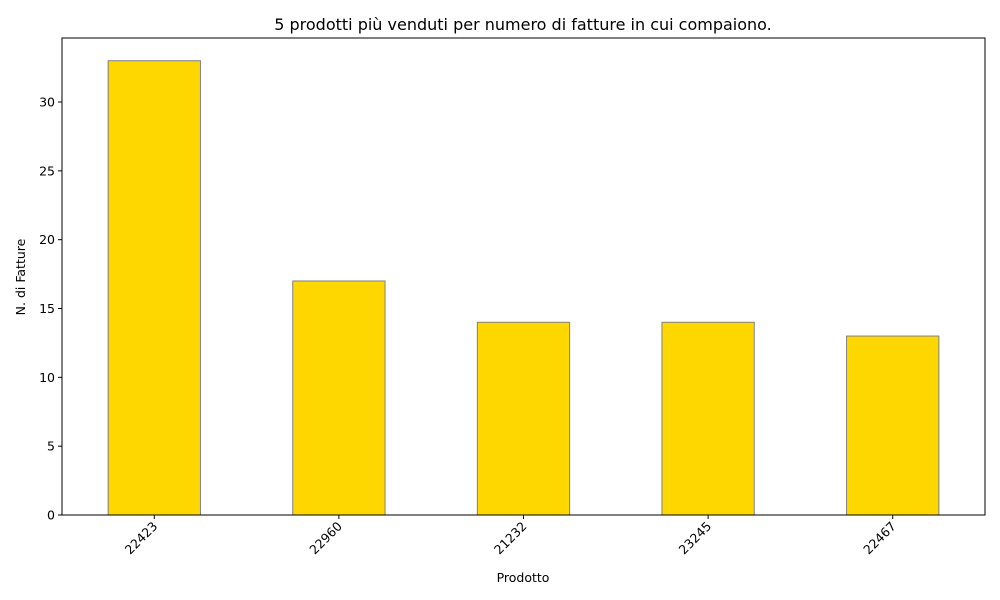 This screenshot has width=1000, height=600. I want to click on y-tick-label: 5, so click(51, 446).